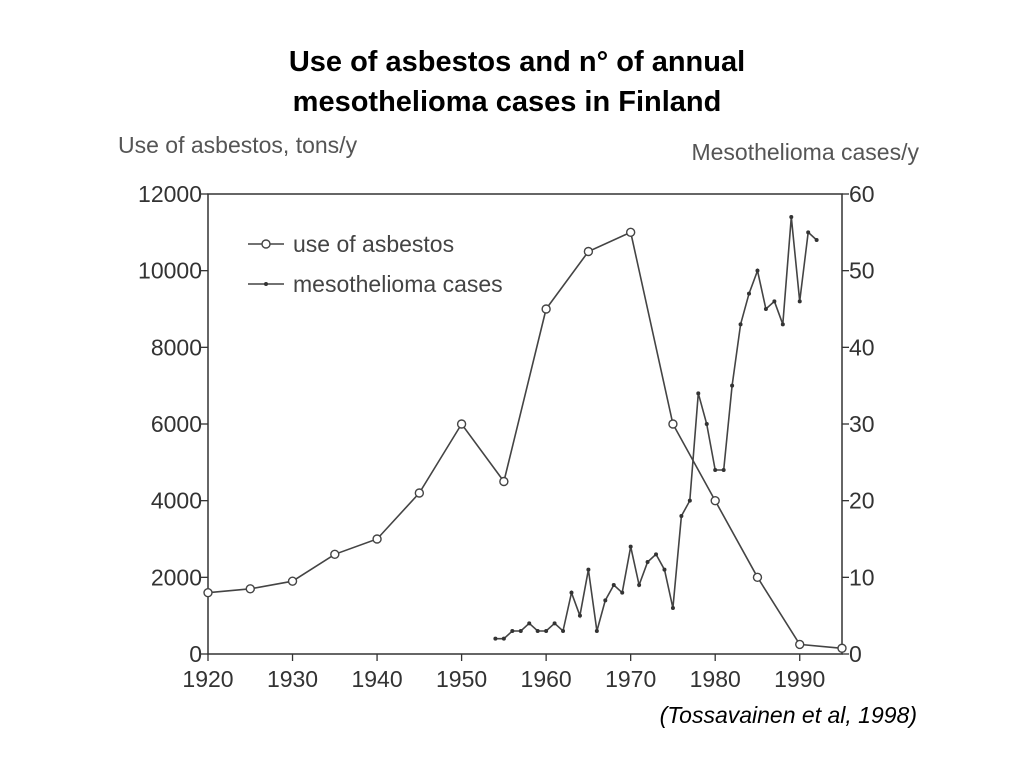  Describe the element at coordinates (788, 715) in the screenshot. I see `citation: (Tossavainen et al, 1998)` at that location.